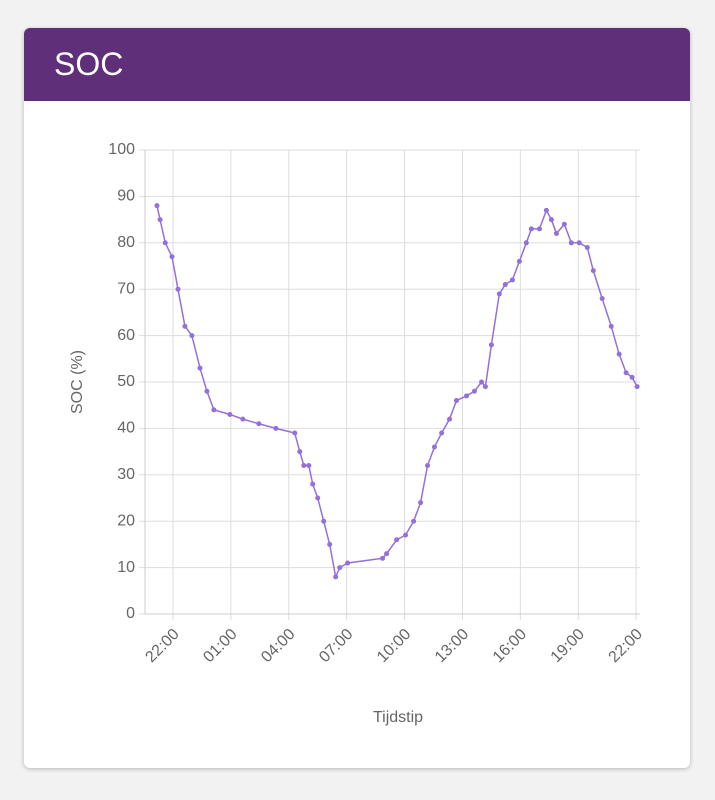  What do you see at coordinates (220, 646) in the screenshot?
I see `x-tick-label: 01:00` at bounding box center [220, 646].